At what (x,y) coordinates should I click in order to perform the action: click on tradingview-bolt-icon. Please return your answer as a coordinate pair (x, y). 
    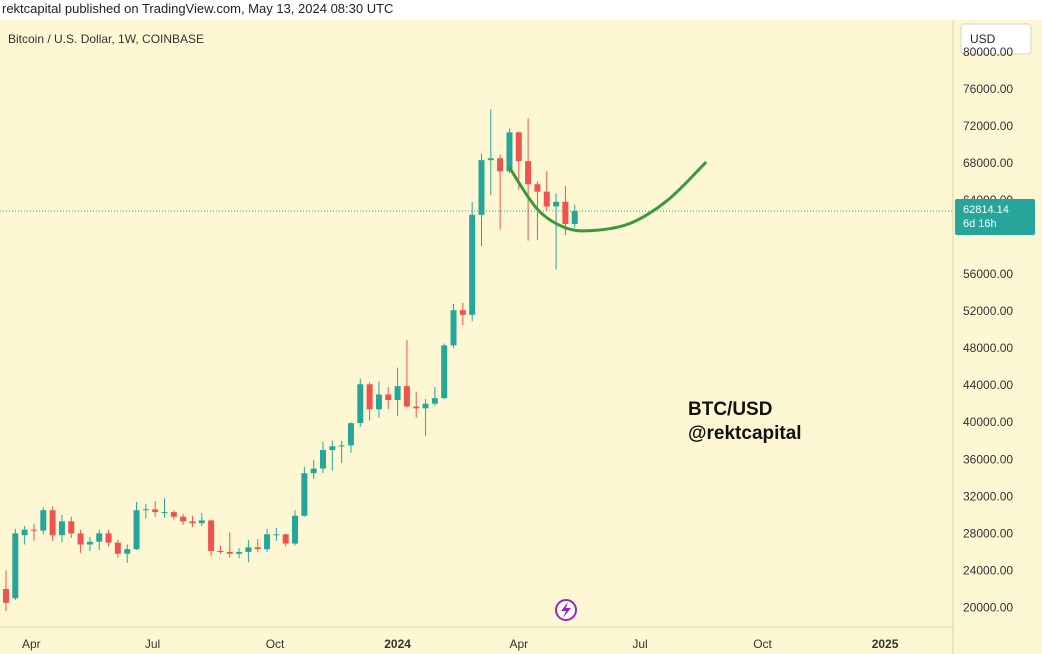
    Looking at the image, I should click on (566, 610).